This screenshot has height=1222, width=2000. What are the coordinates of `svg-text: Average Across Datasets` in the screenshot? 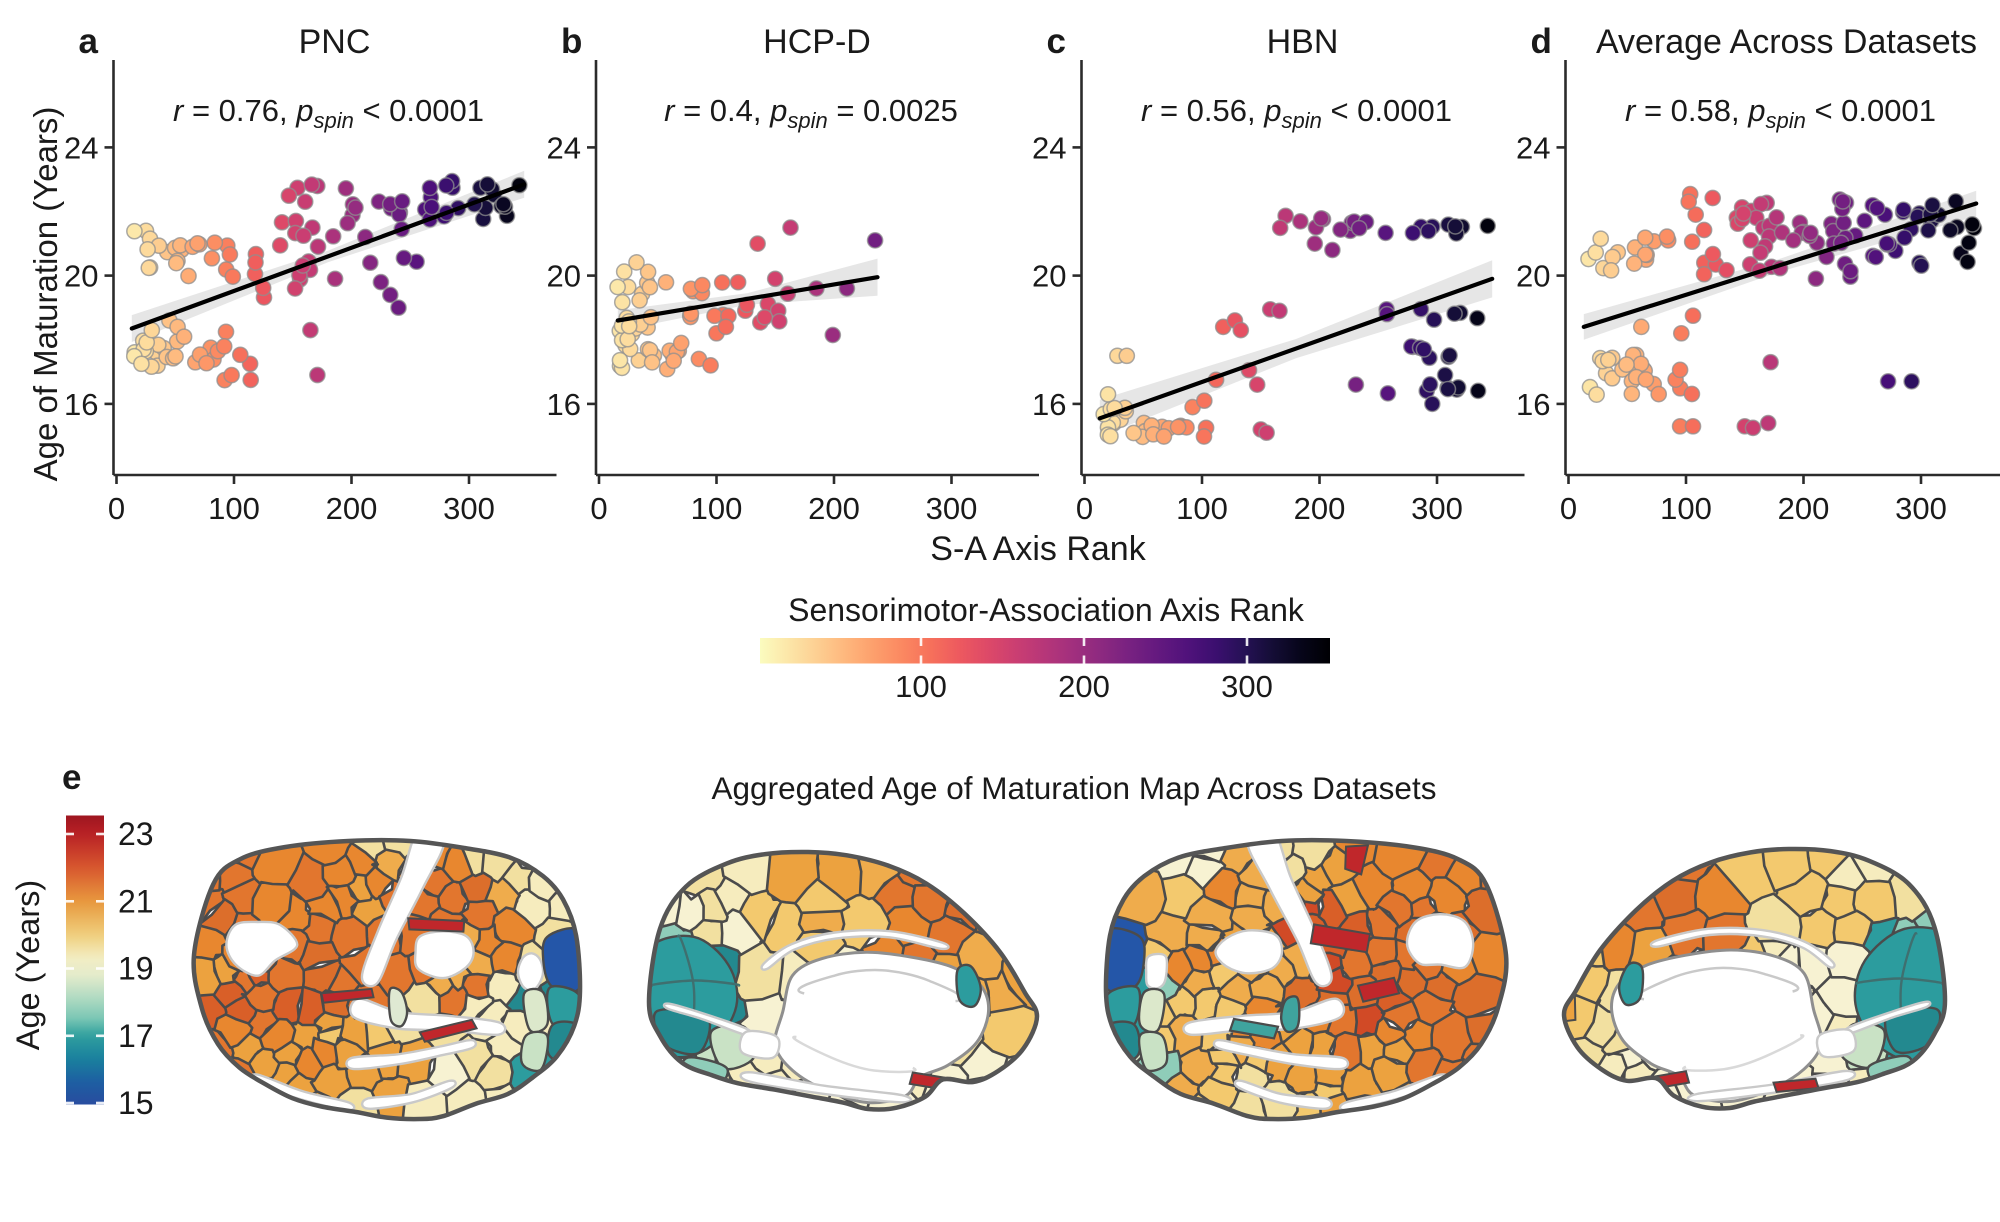 It's located at (1786, 42).